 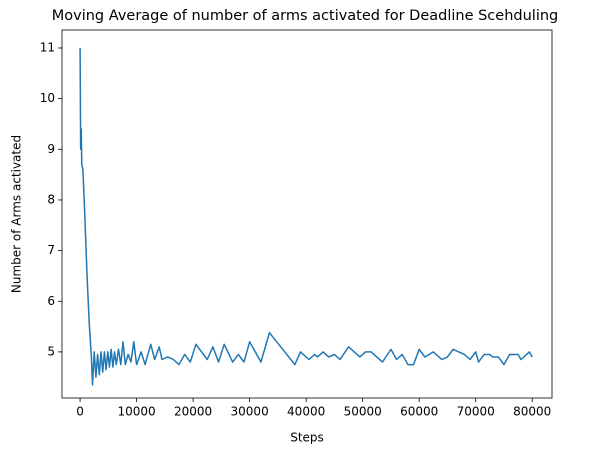 What do you see at coordinates (47, 47) in the screenshot?
I see `y-tick-label: 11` at bounding box center [47, 47].